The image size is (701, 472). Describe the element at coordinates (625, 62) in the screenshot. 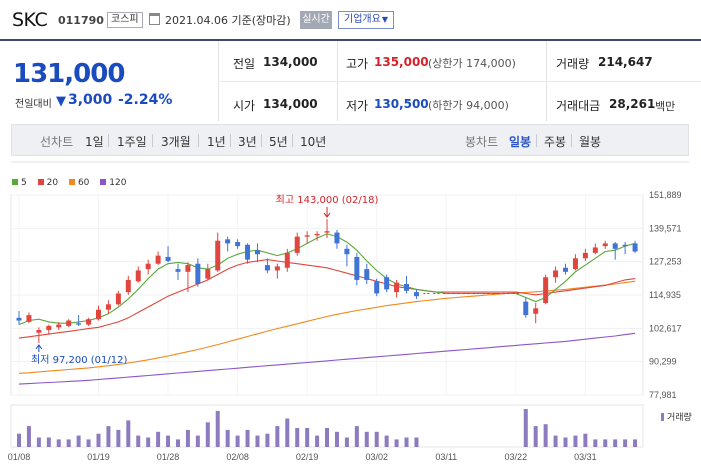

I see `volume-value: 214,647` at that location.